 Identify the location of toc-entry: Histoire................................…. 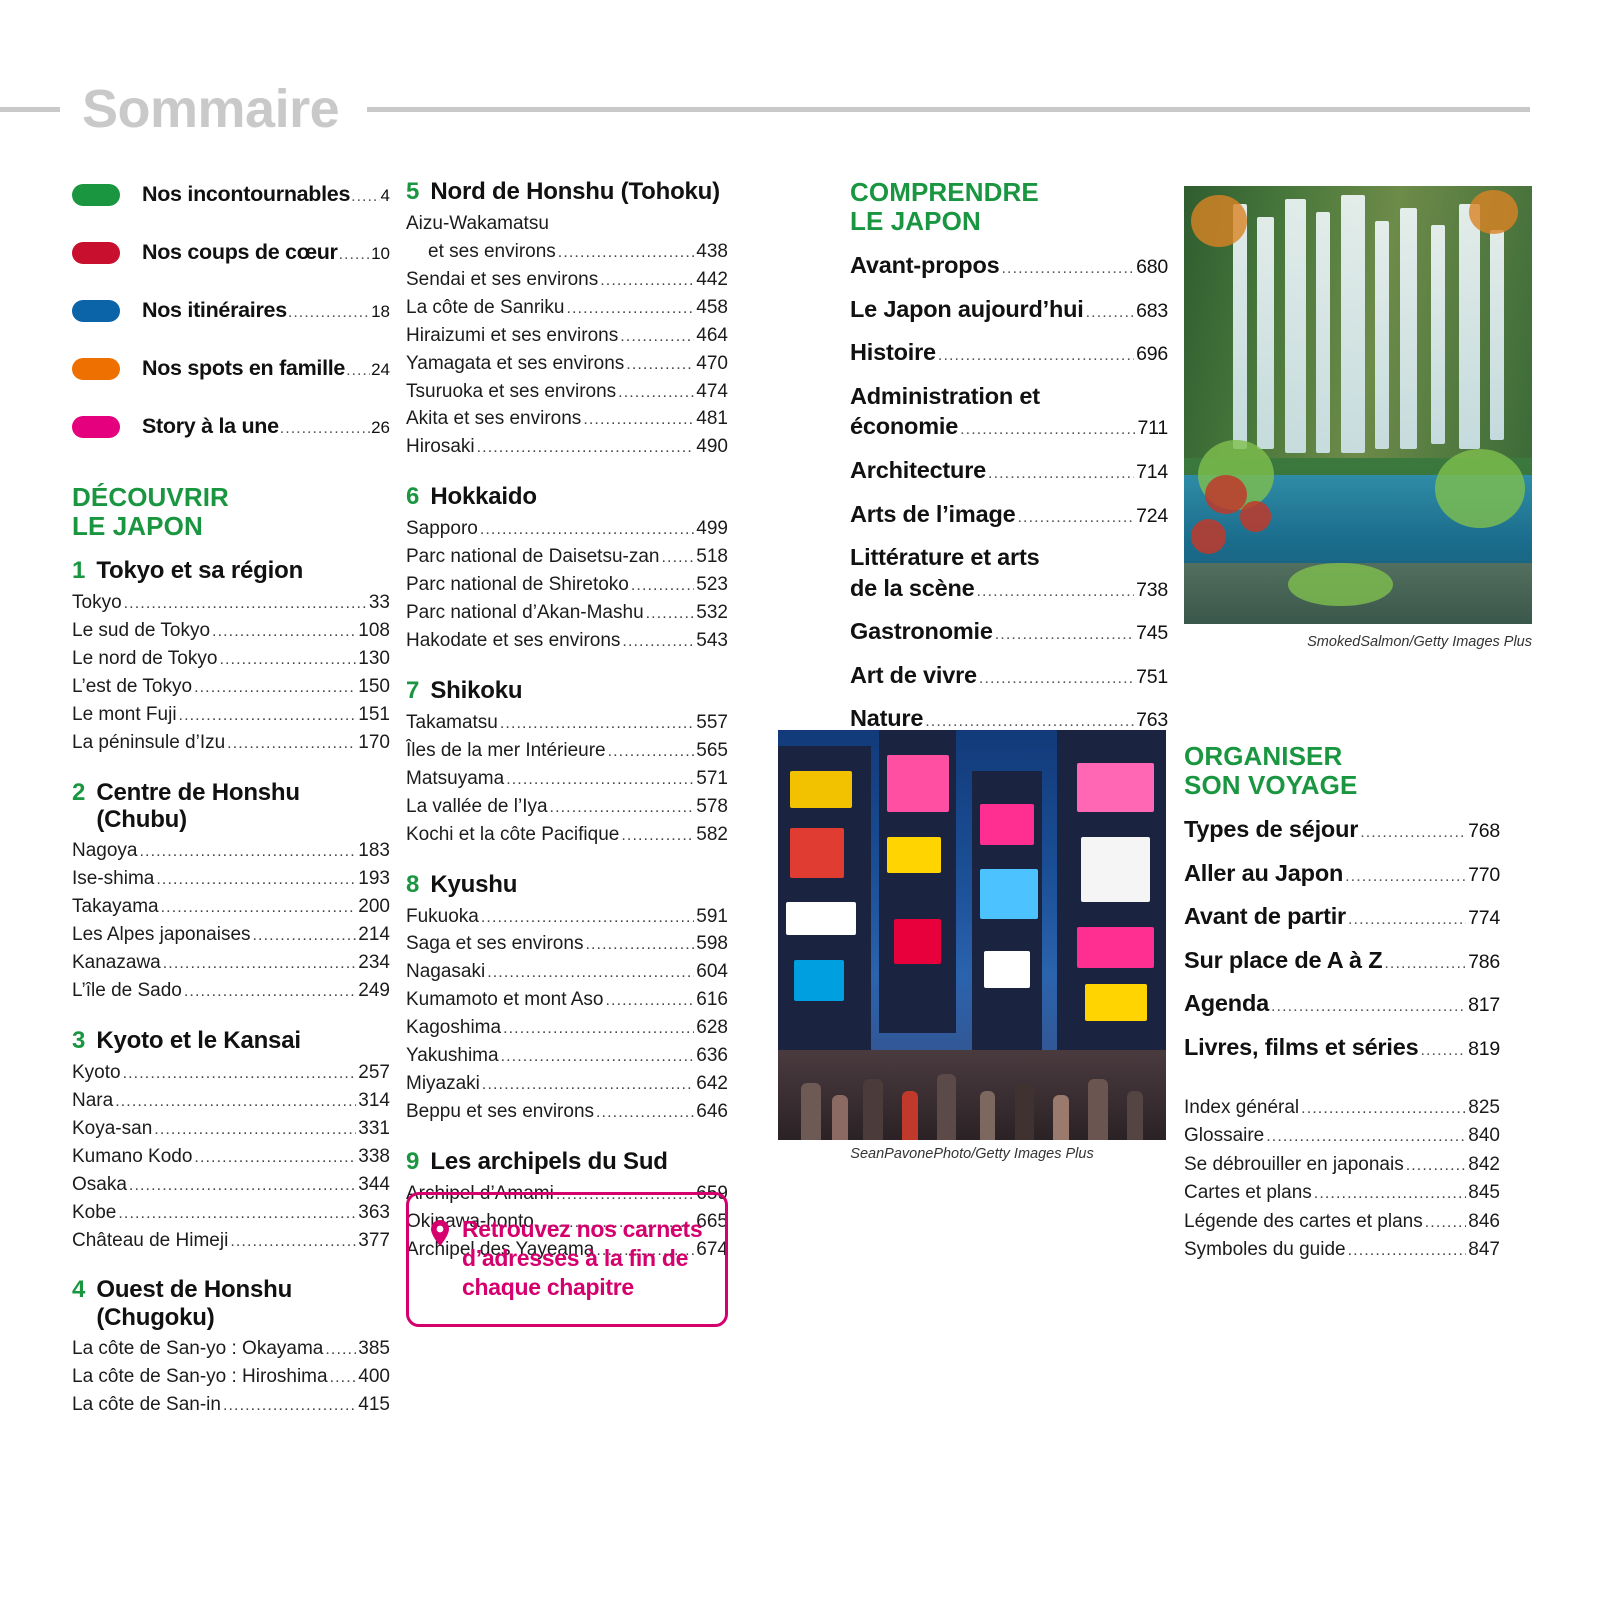
(1009, 352).